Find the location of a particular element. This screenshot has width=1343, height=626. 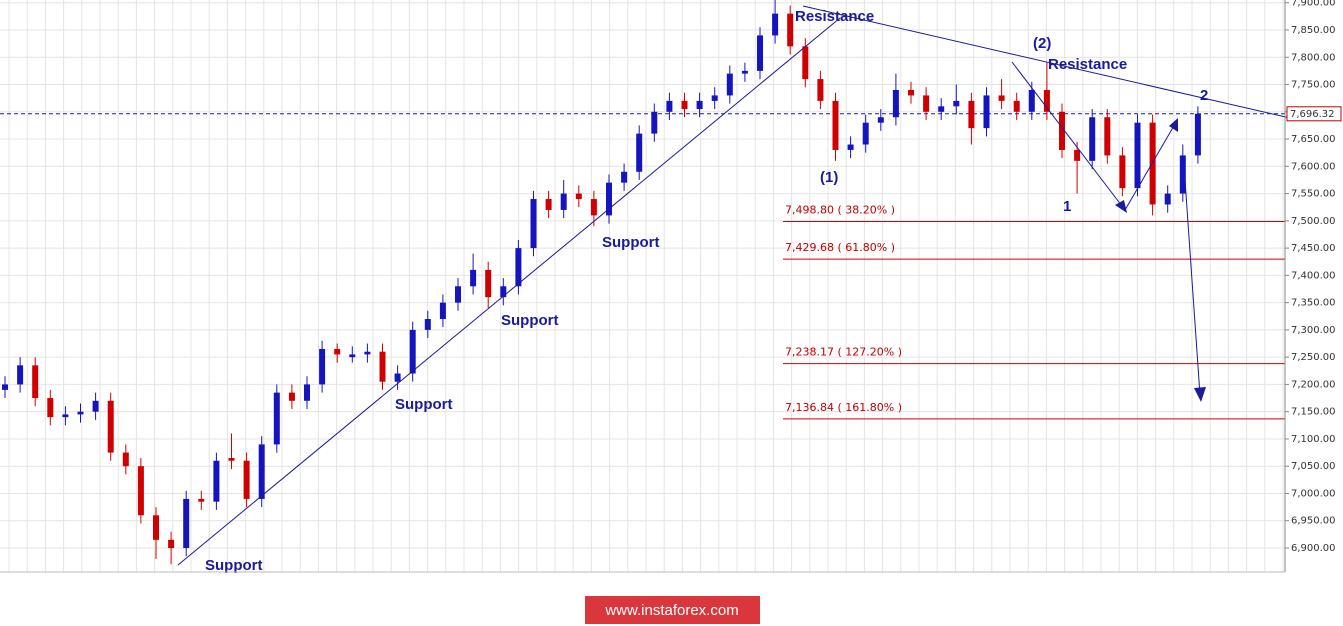

y-tick-label: 7,450.00 is located at coordinates (1313, 248).